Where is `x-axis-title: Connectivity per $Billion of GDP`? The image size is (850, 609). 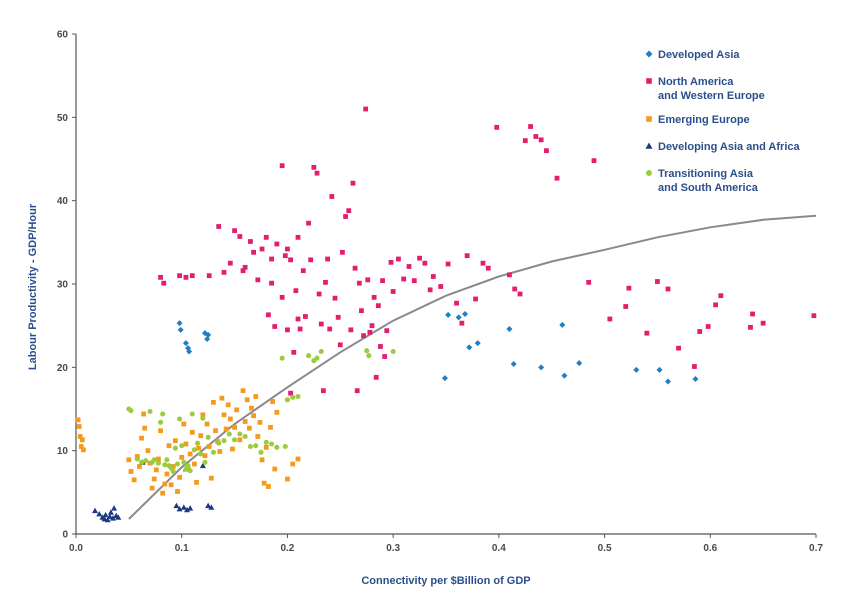
x-axis-title: Connectivity per $Billion of GDP is located at coordinates (445, 581).